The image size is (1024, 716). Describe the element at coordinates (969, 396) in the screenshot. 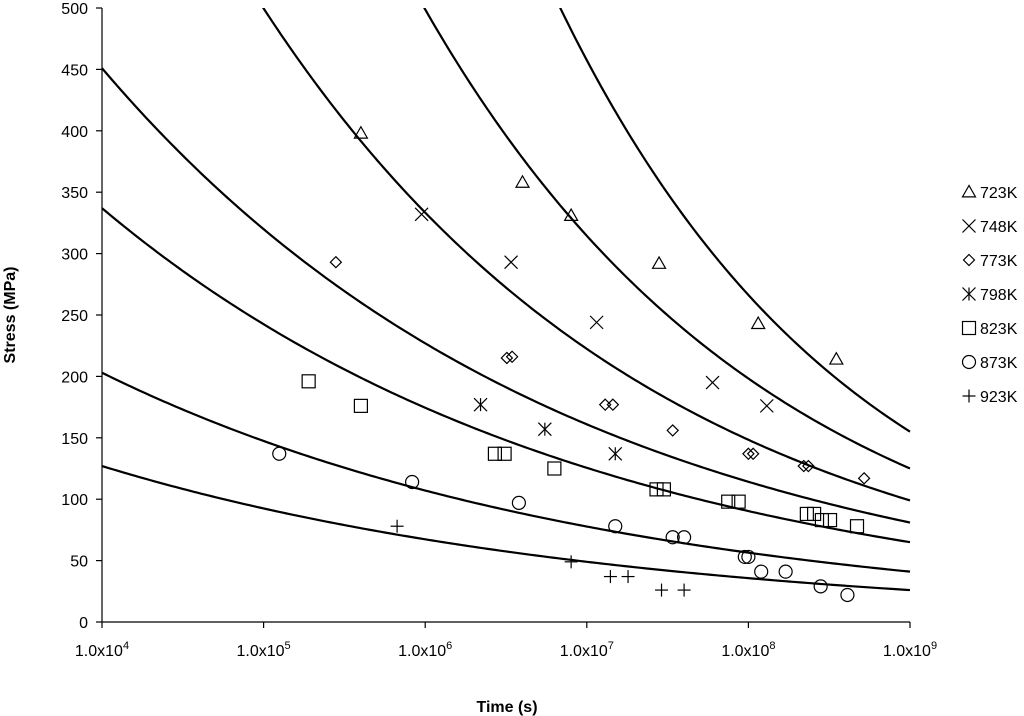

I see `legend-marker-plus` at that location.